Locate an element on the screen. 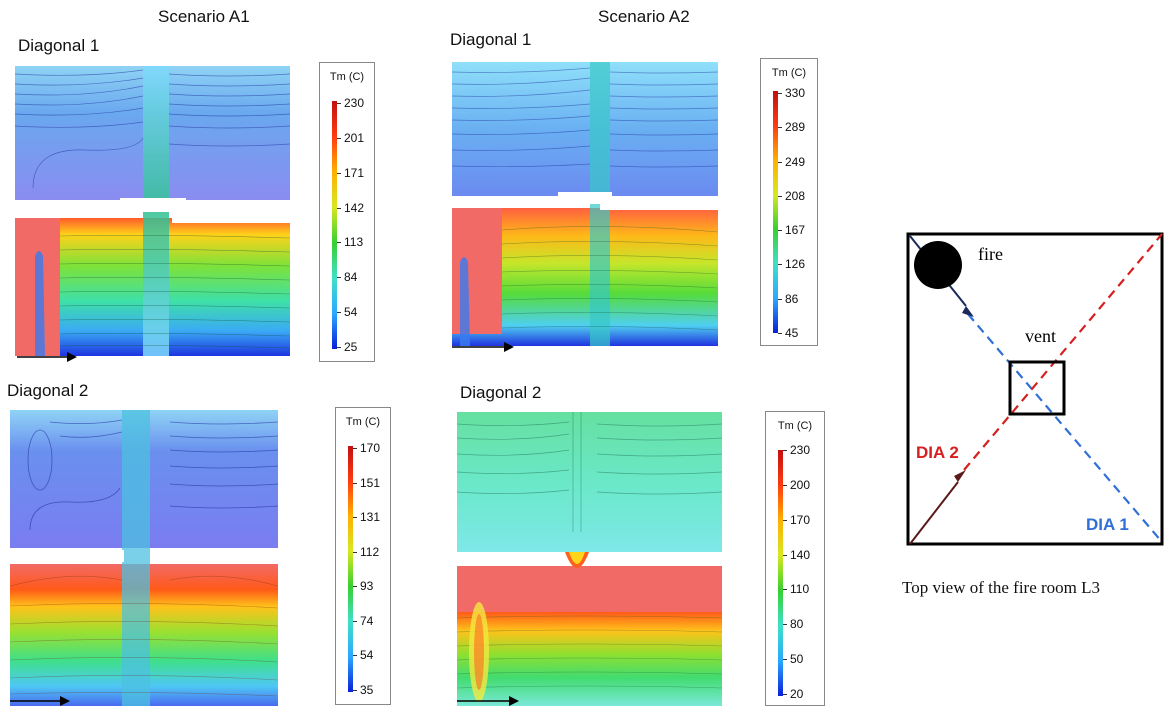 Image resolution: width=1165 pixels, height=708 pixels. dia-1-arrow-head-icon is located at coordinates (968, 311).